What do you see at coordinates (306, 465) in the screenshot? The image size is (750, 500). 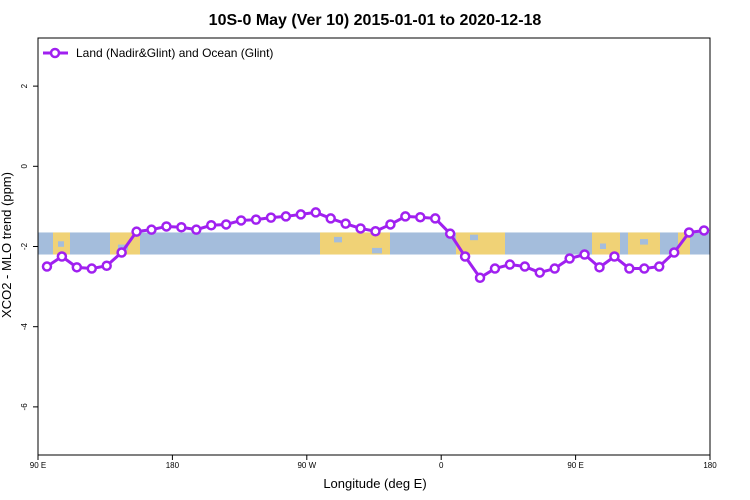 I see `x-tick-label: 90 W` at bounding box center [306, 465].